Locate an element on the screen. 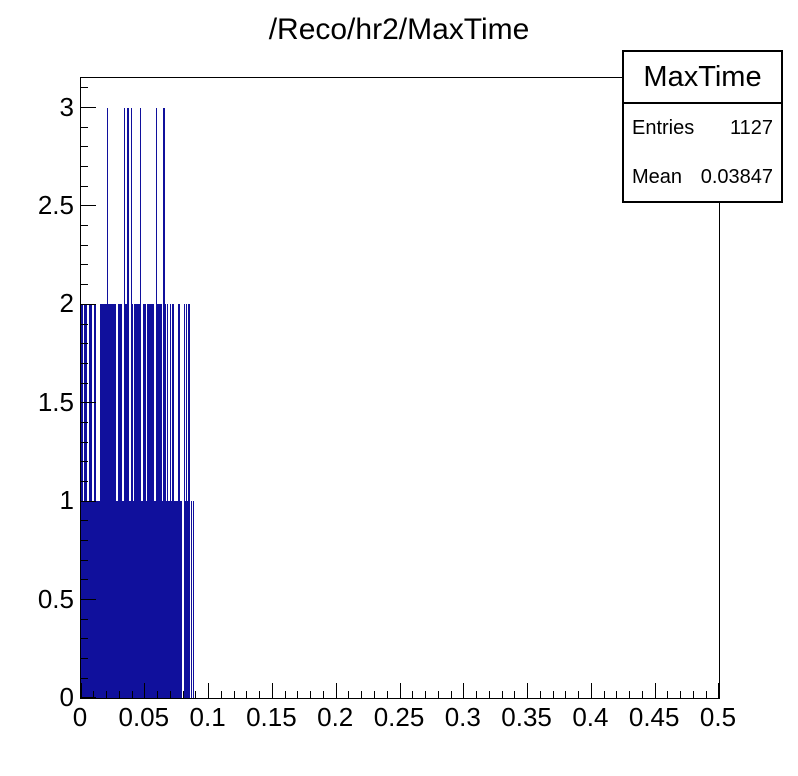 The height and width of the screenshot is (776, 798). y-tick-label: 0 is located at coordinates (66, 697).